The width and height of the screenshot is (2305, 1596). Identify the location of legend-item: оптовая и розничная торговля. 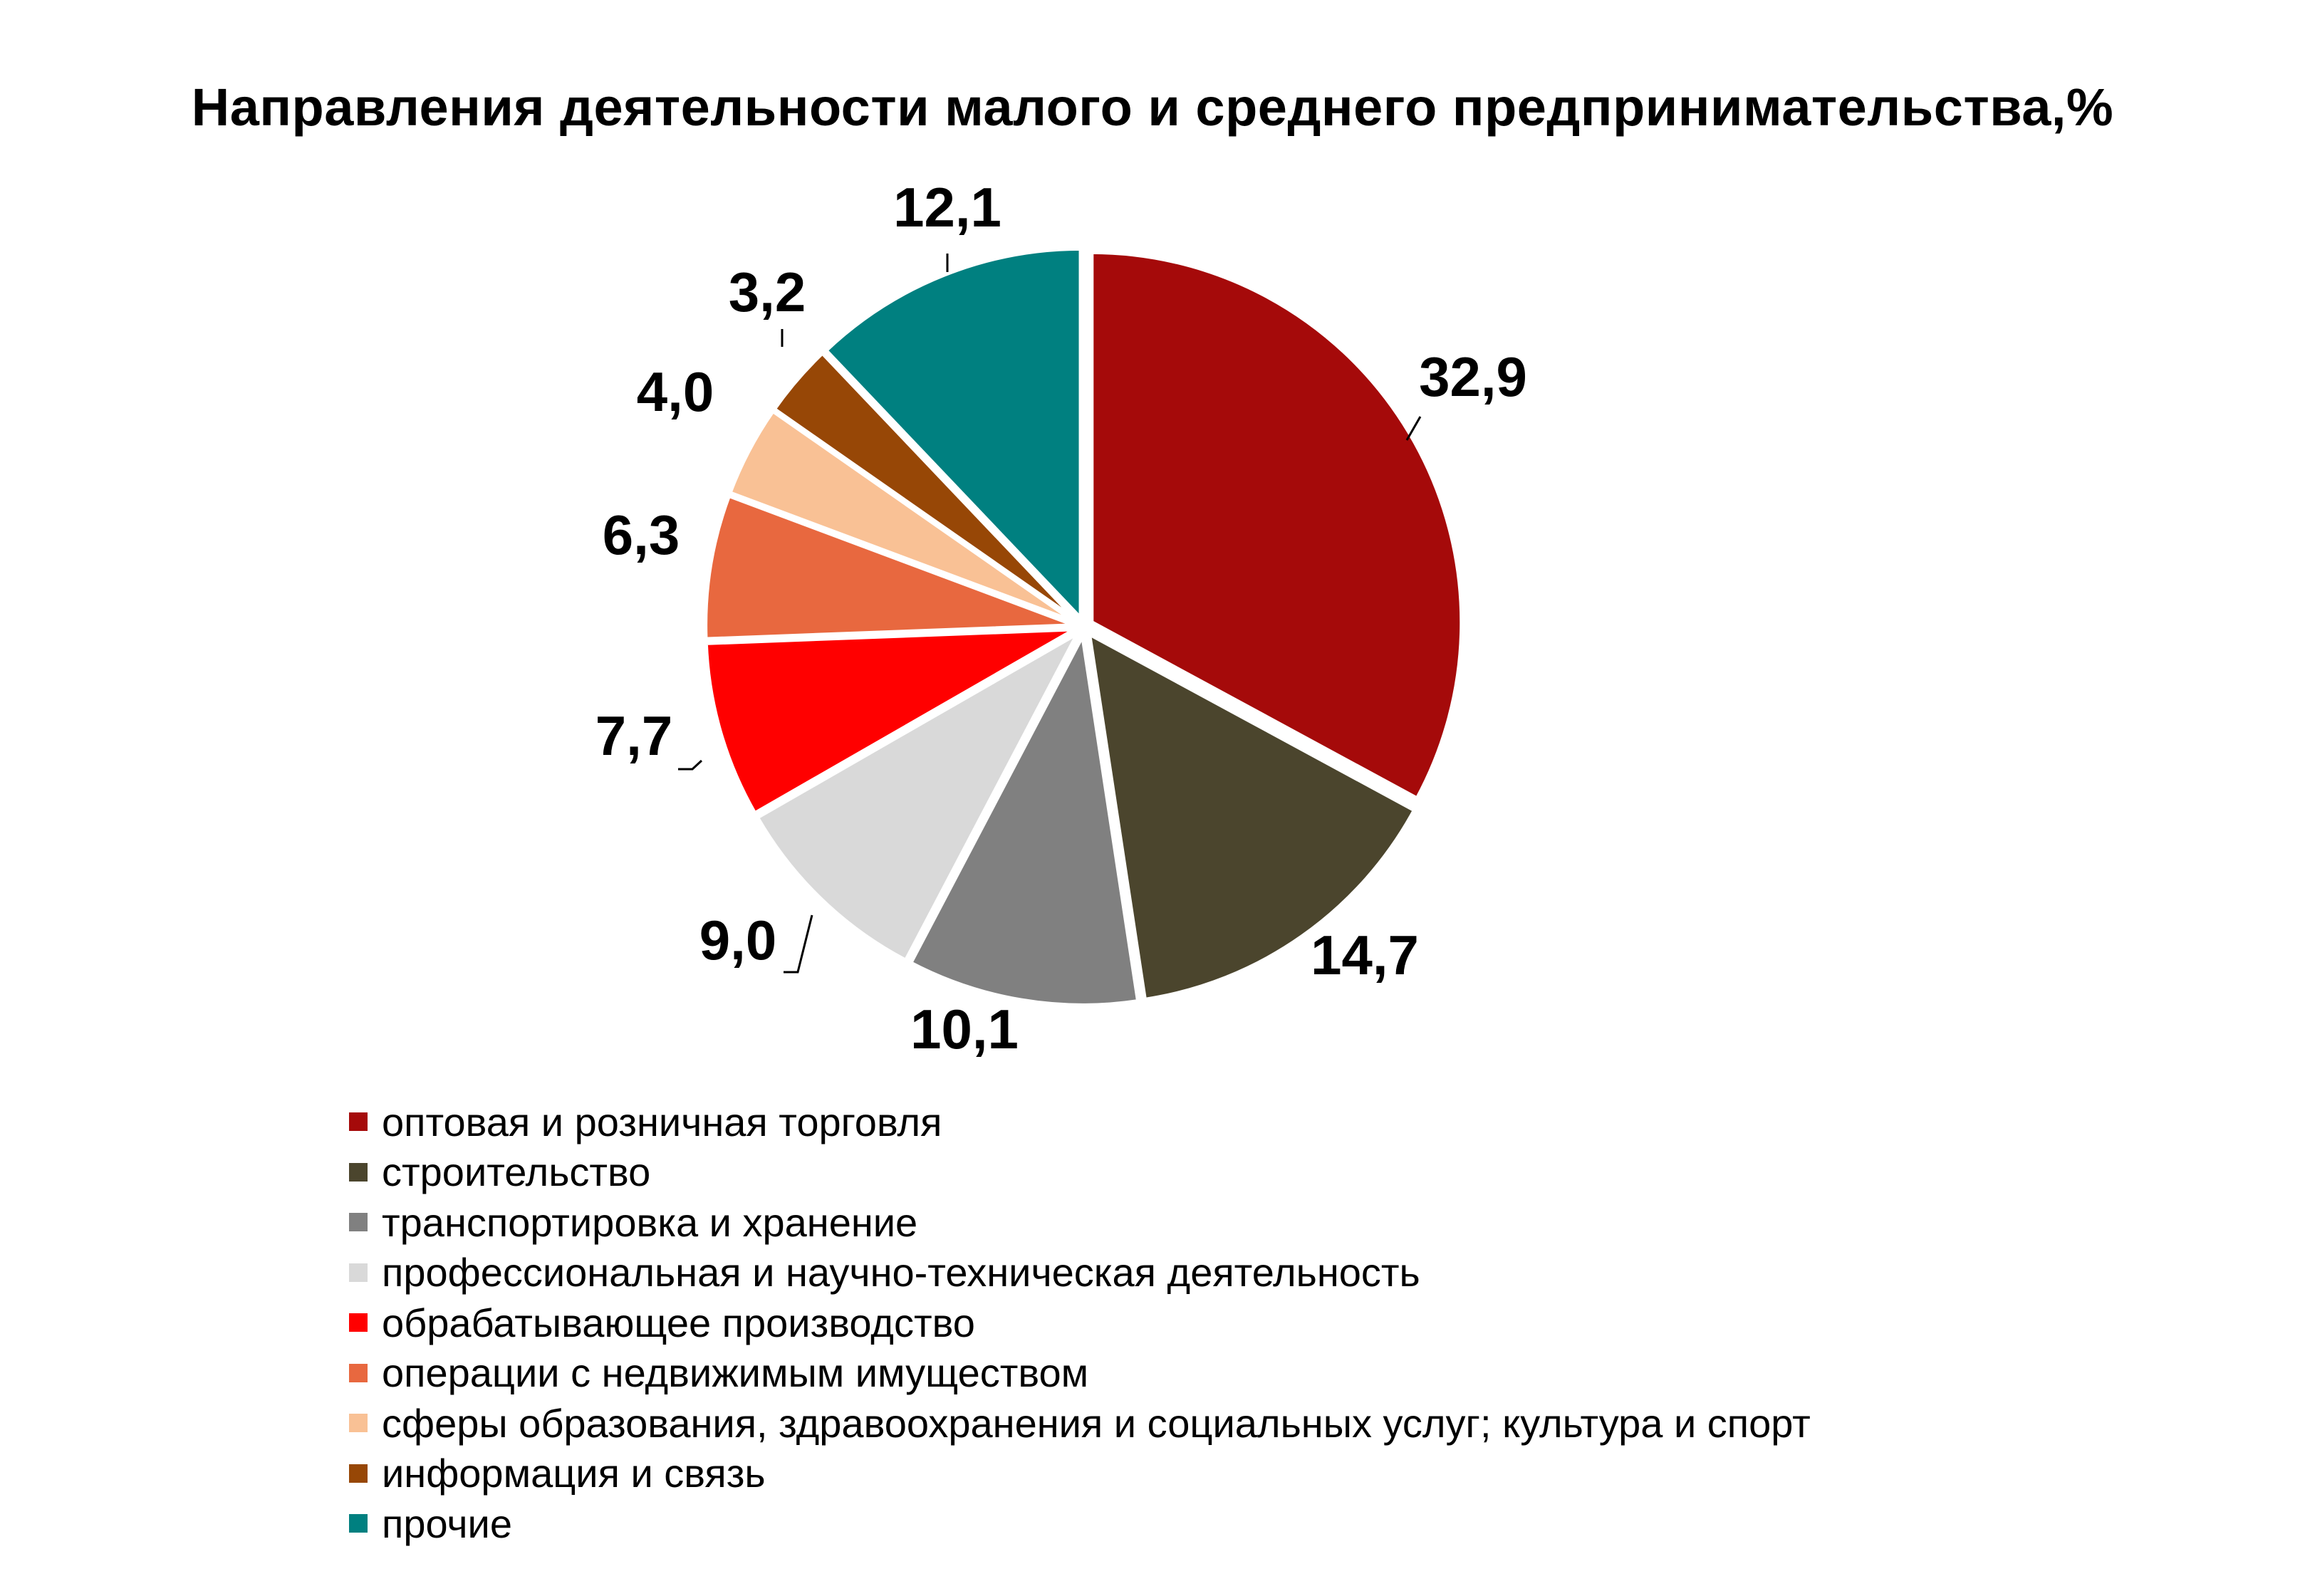
(1080, 1122).